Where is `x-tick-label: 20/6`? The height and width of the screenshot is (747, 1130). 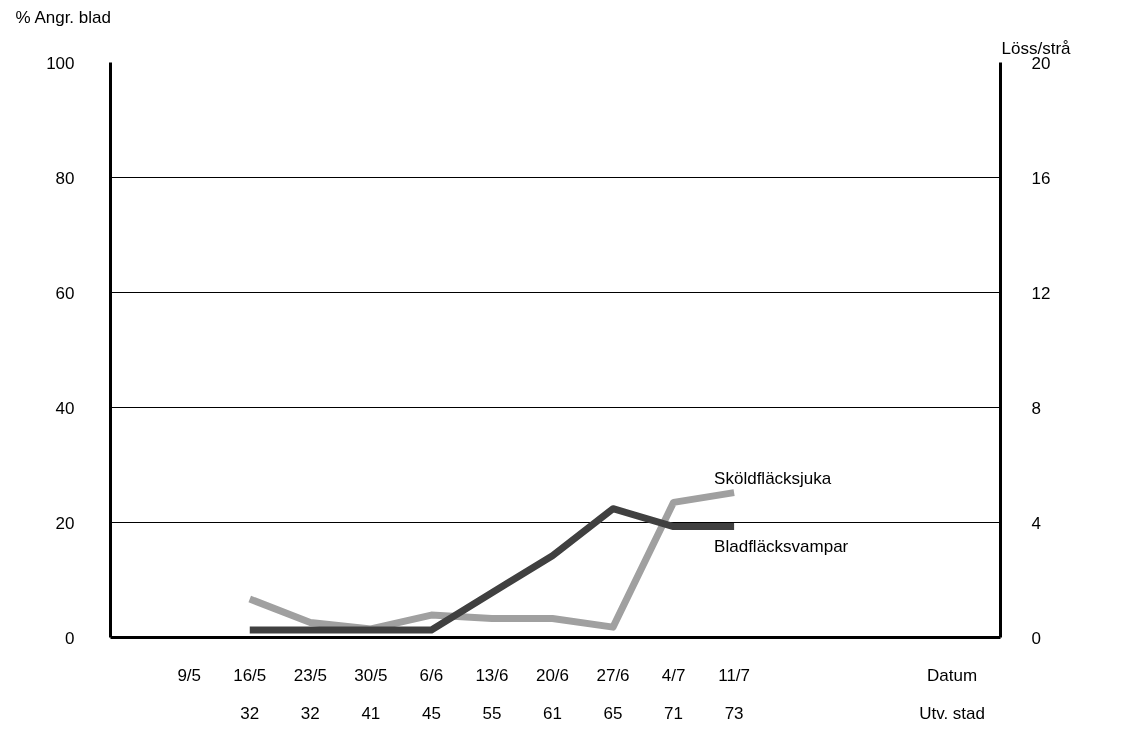
x-tick-label: 20/6 is located at coordinates (552, 675).